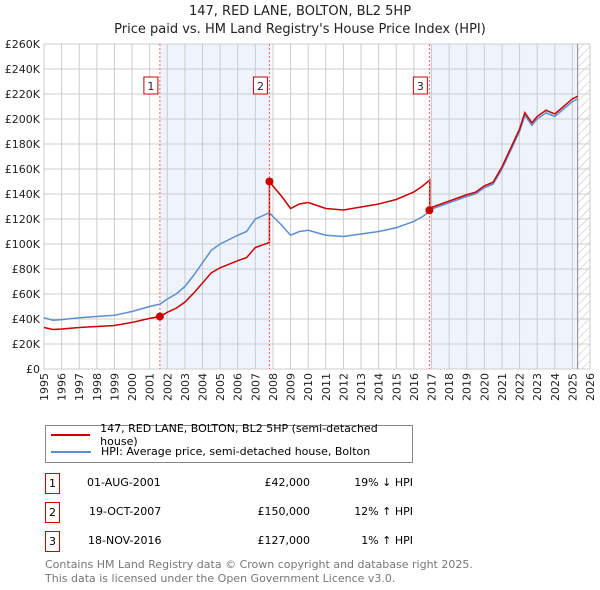 This screenshot has height=590, width=600. Describe the element at coordinates (230, 541) in the screenshot. I see `table-row: 3 18-NOV-2016 £127,000 1% ↑ HPI` at that location.